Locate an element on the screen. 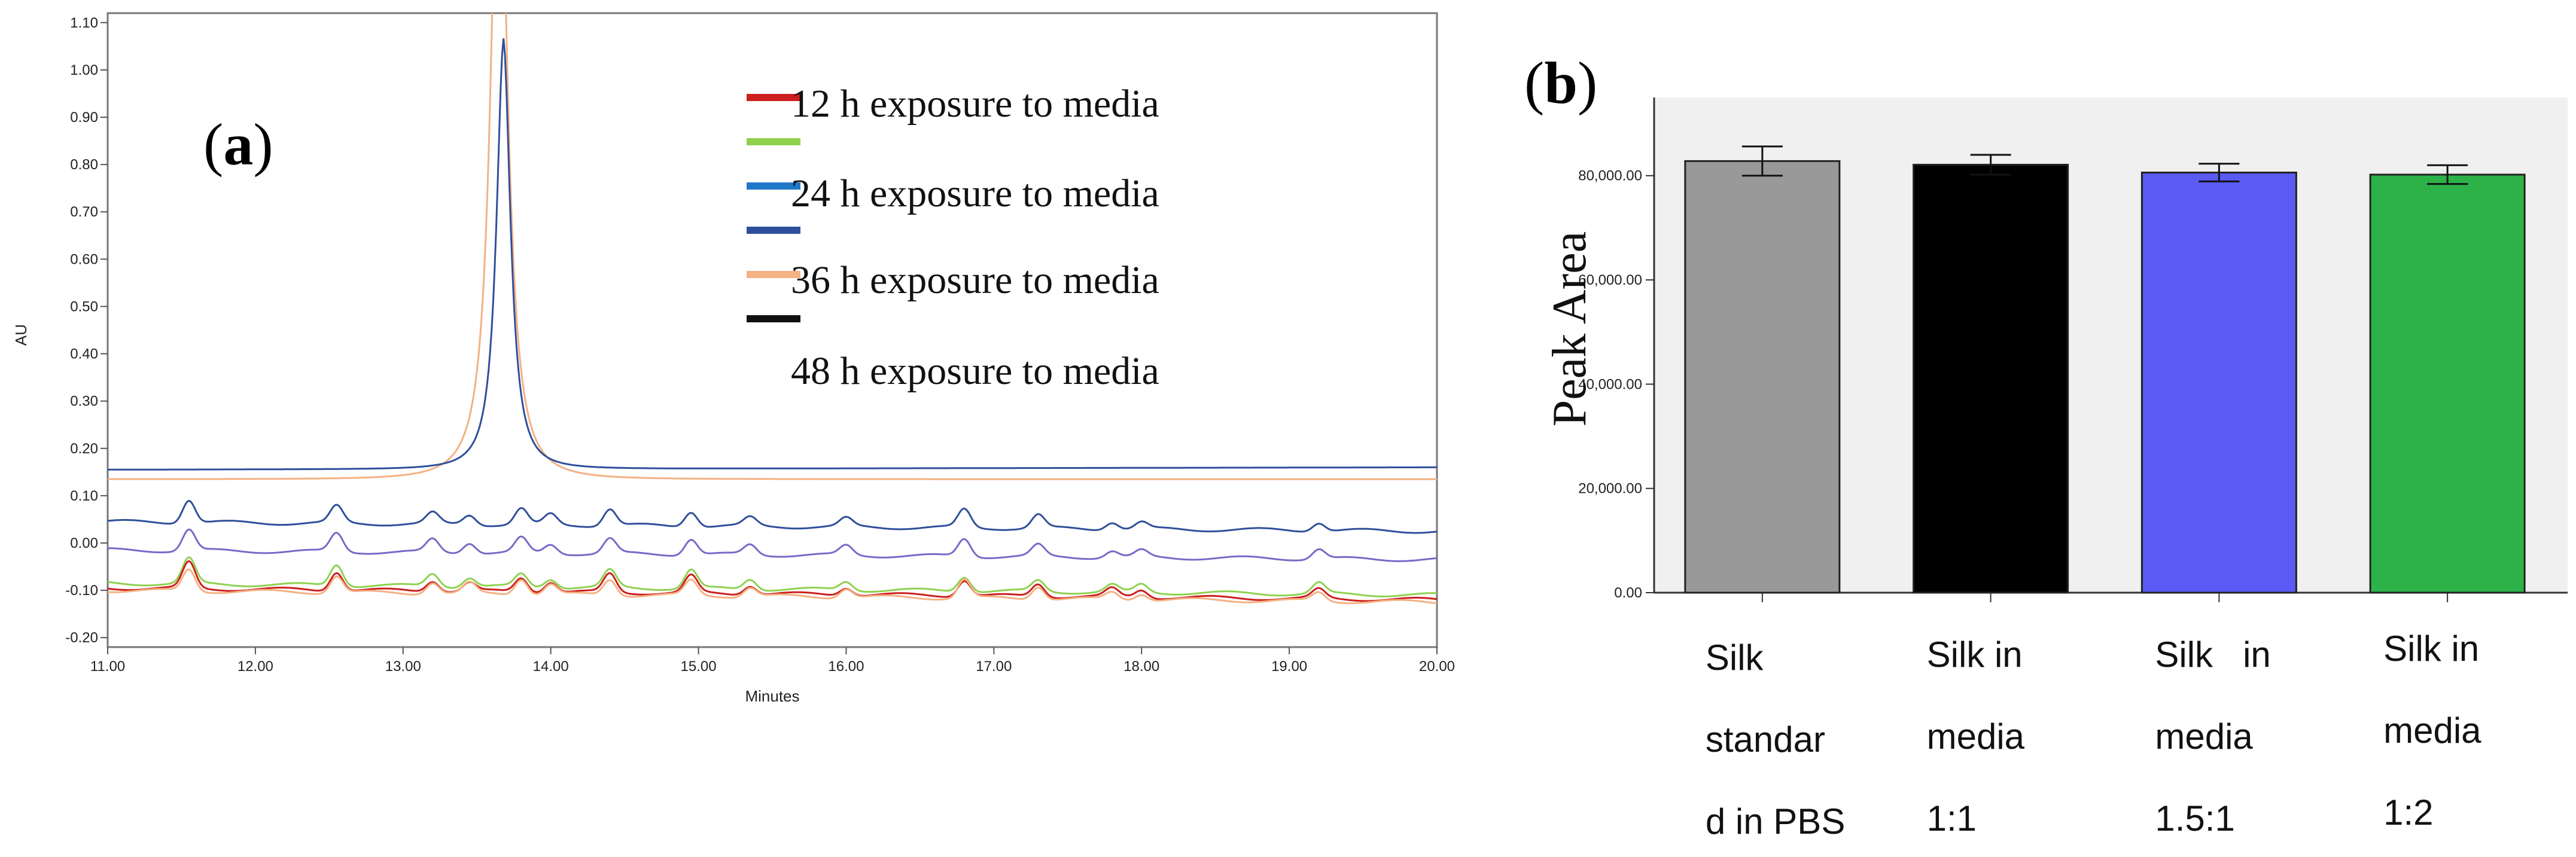 Image resolution: width=2576 pixels, height=857 pixels. panel-label-a-letter: a is located at coordinates (238, 144).